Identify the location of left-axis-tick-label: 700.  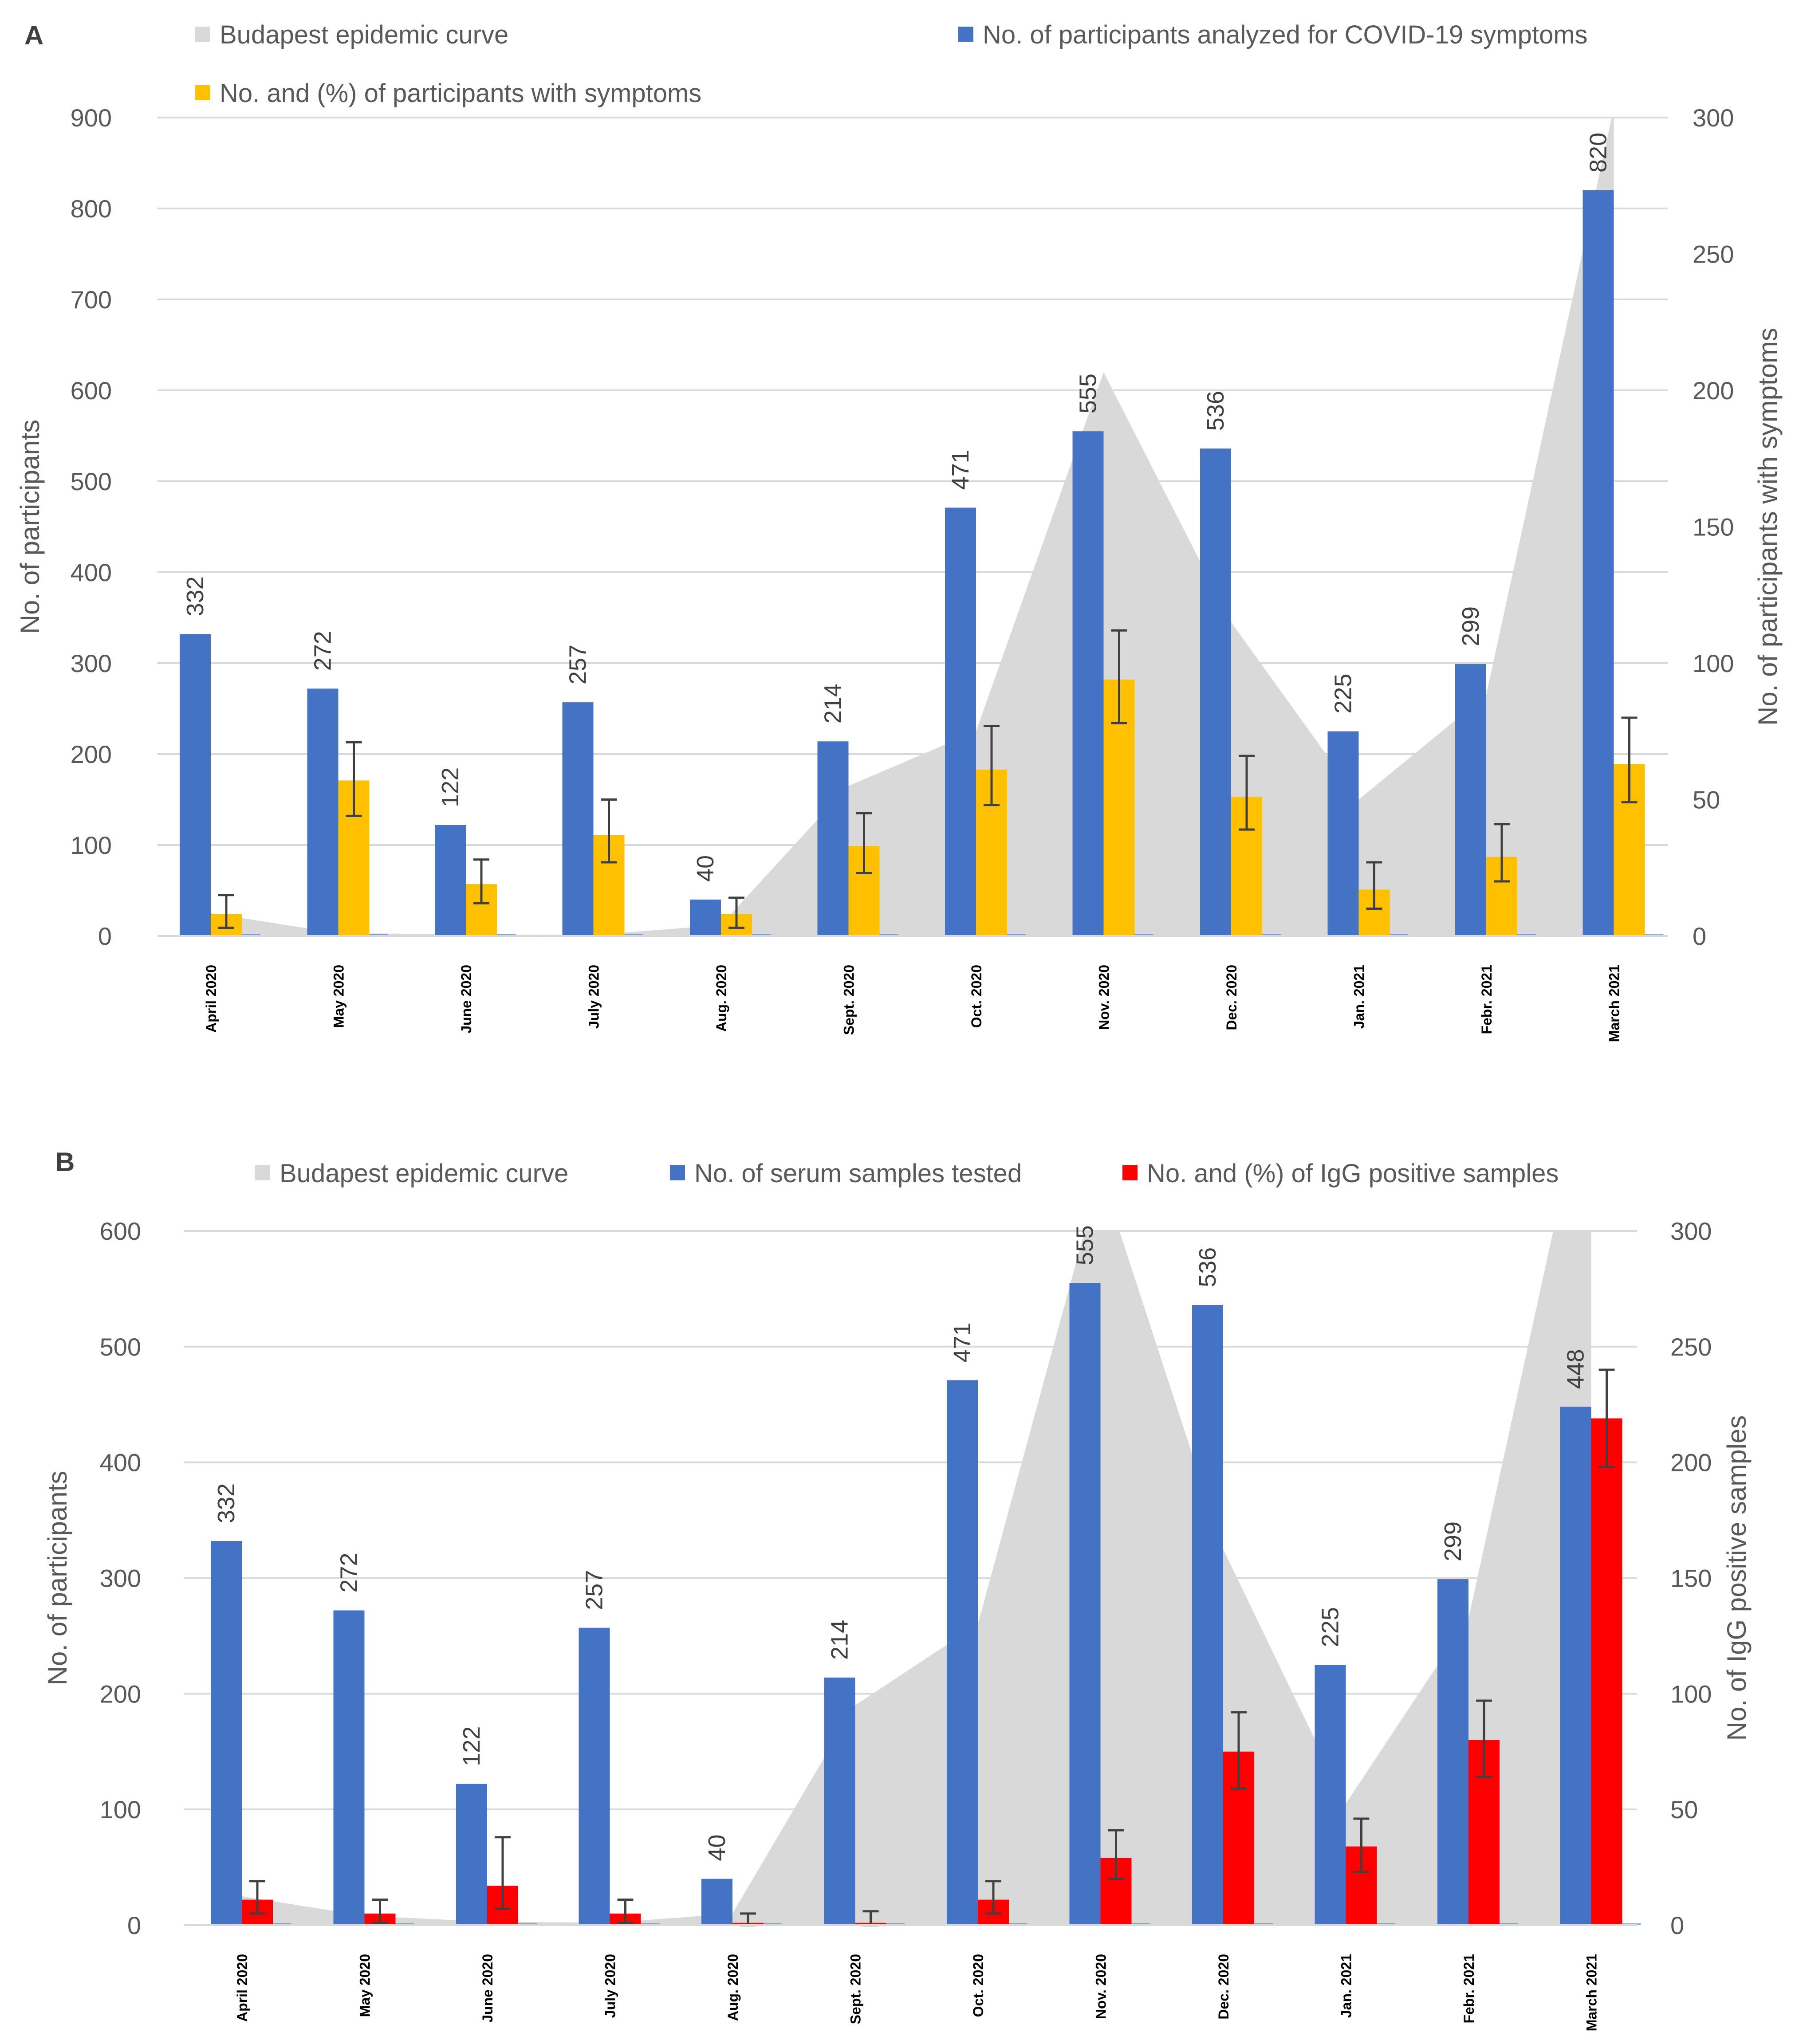
(92, 300).